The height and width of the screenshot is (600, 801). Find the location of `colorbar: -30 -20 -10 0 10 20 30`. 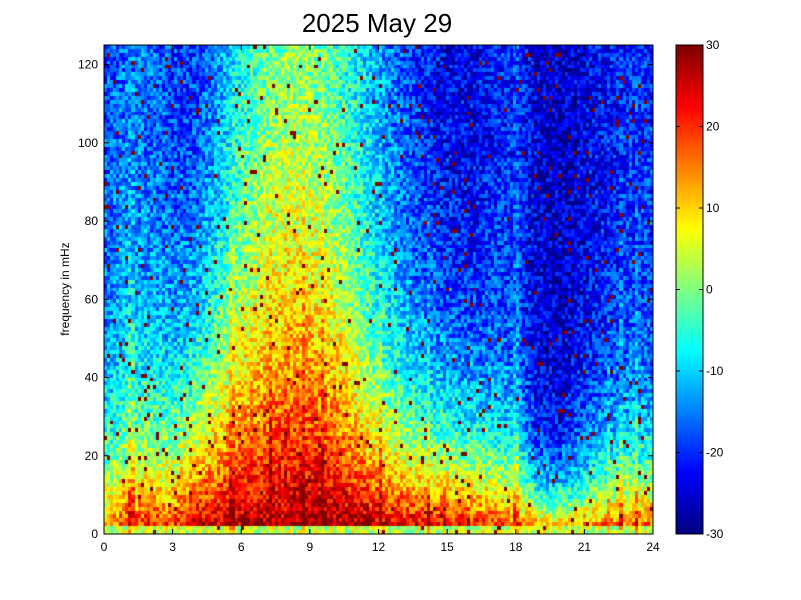

colorbar: -30 -20 -10 0 10 20 30 is located at coordinates (699, 289).